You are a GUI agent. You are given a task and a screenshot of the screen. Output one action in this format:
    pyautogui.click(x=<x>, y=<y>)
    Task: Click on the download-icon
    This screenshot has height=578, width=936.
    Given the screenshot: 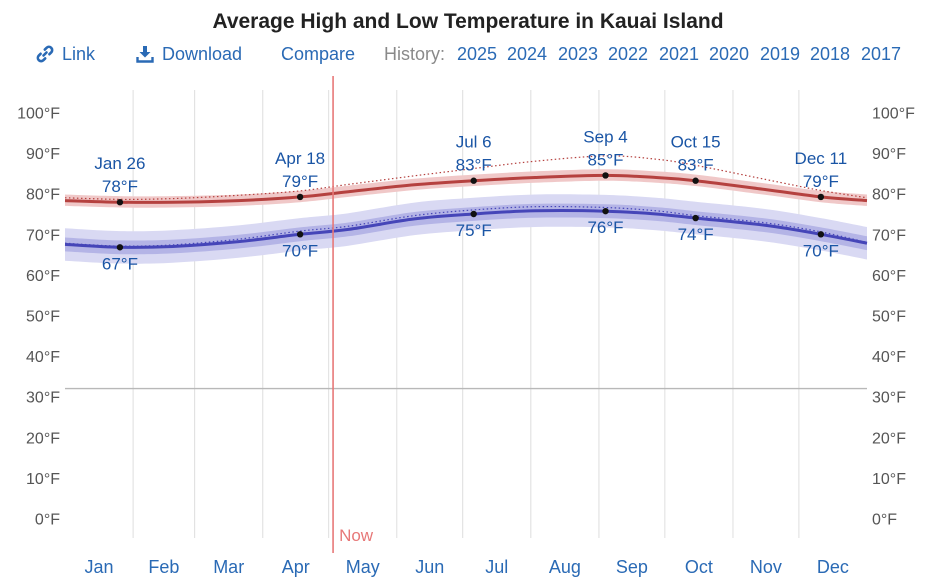 What is the action you would take?
    pyautogui.click(x=145, y=54)
    